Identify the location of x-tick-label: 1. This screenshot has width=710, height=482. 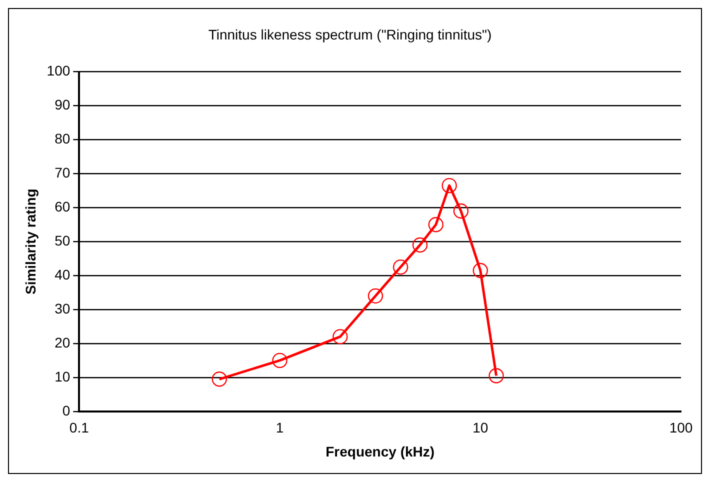
(280, 428).